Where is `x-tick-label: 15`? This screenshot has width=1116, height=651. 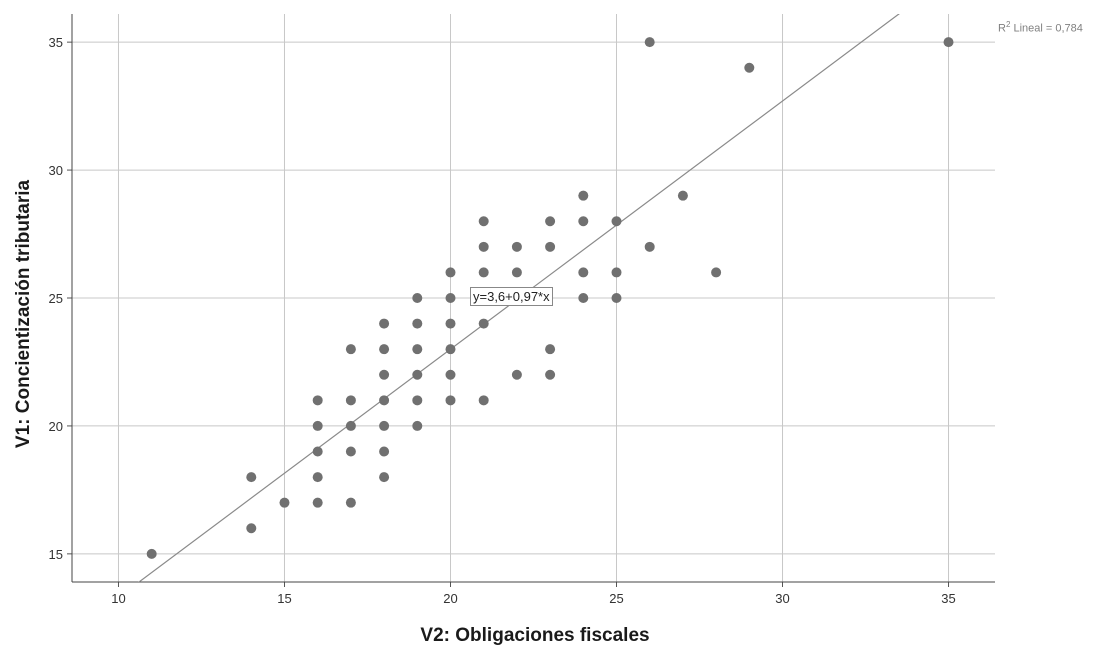
x-tick-label: 15 is located at coordinates (284, 598).